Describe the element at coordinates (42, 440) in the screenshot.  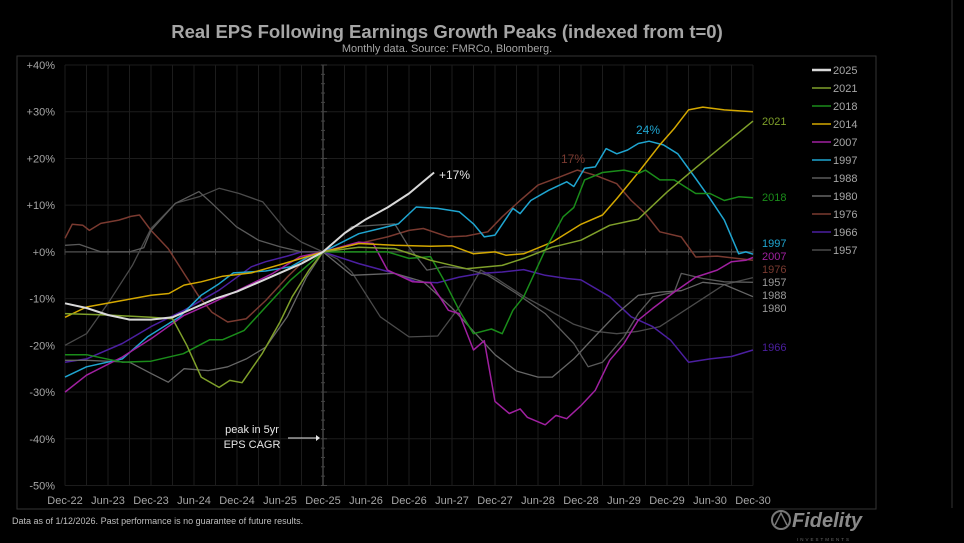
I see `y-tick-label: -40%` at that location.